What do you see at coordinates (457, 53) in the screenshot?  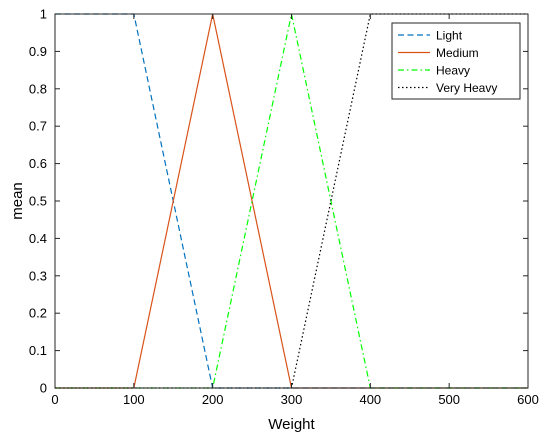 I see `legend-label-medium: Medium` at bounding box center [457, 53].